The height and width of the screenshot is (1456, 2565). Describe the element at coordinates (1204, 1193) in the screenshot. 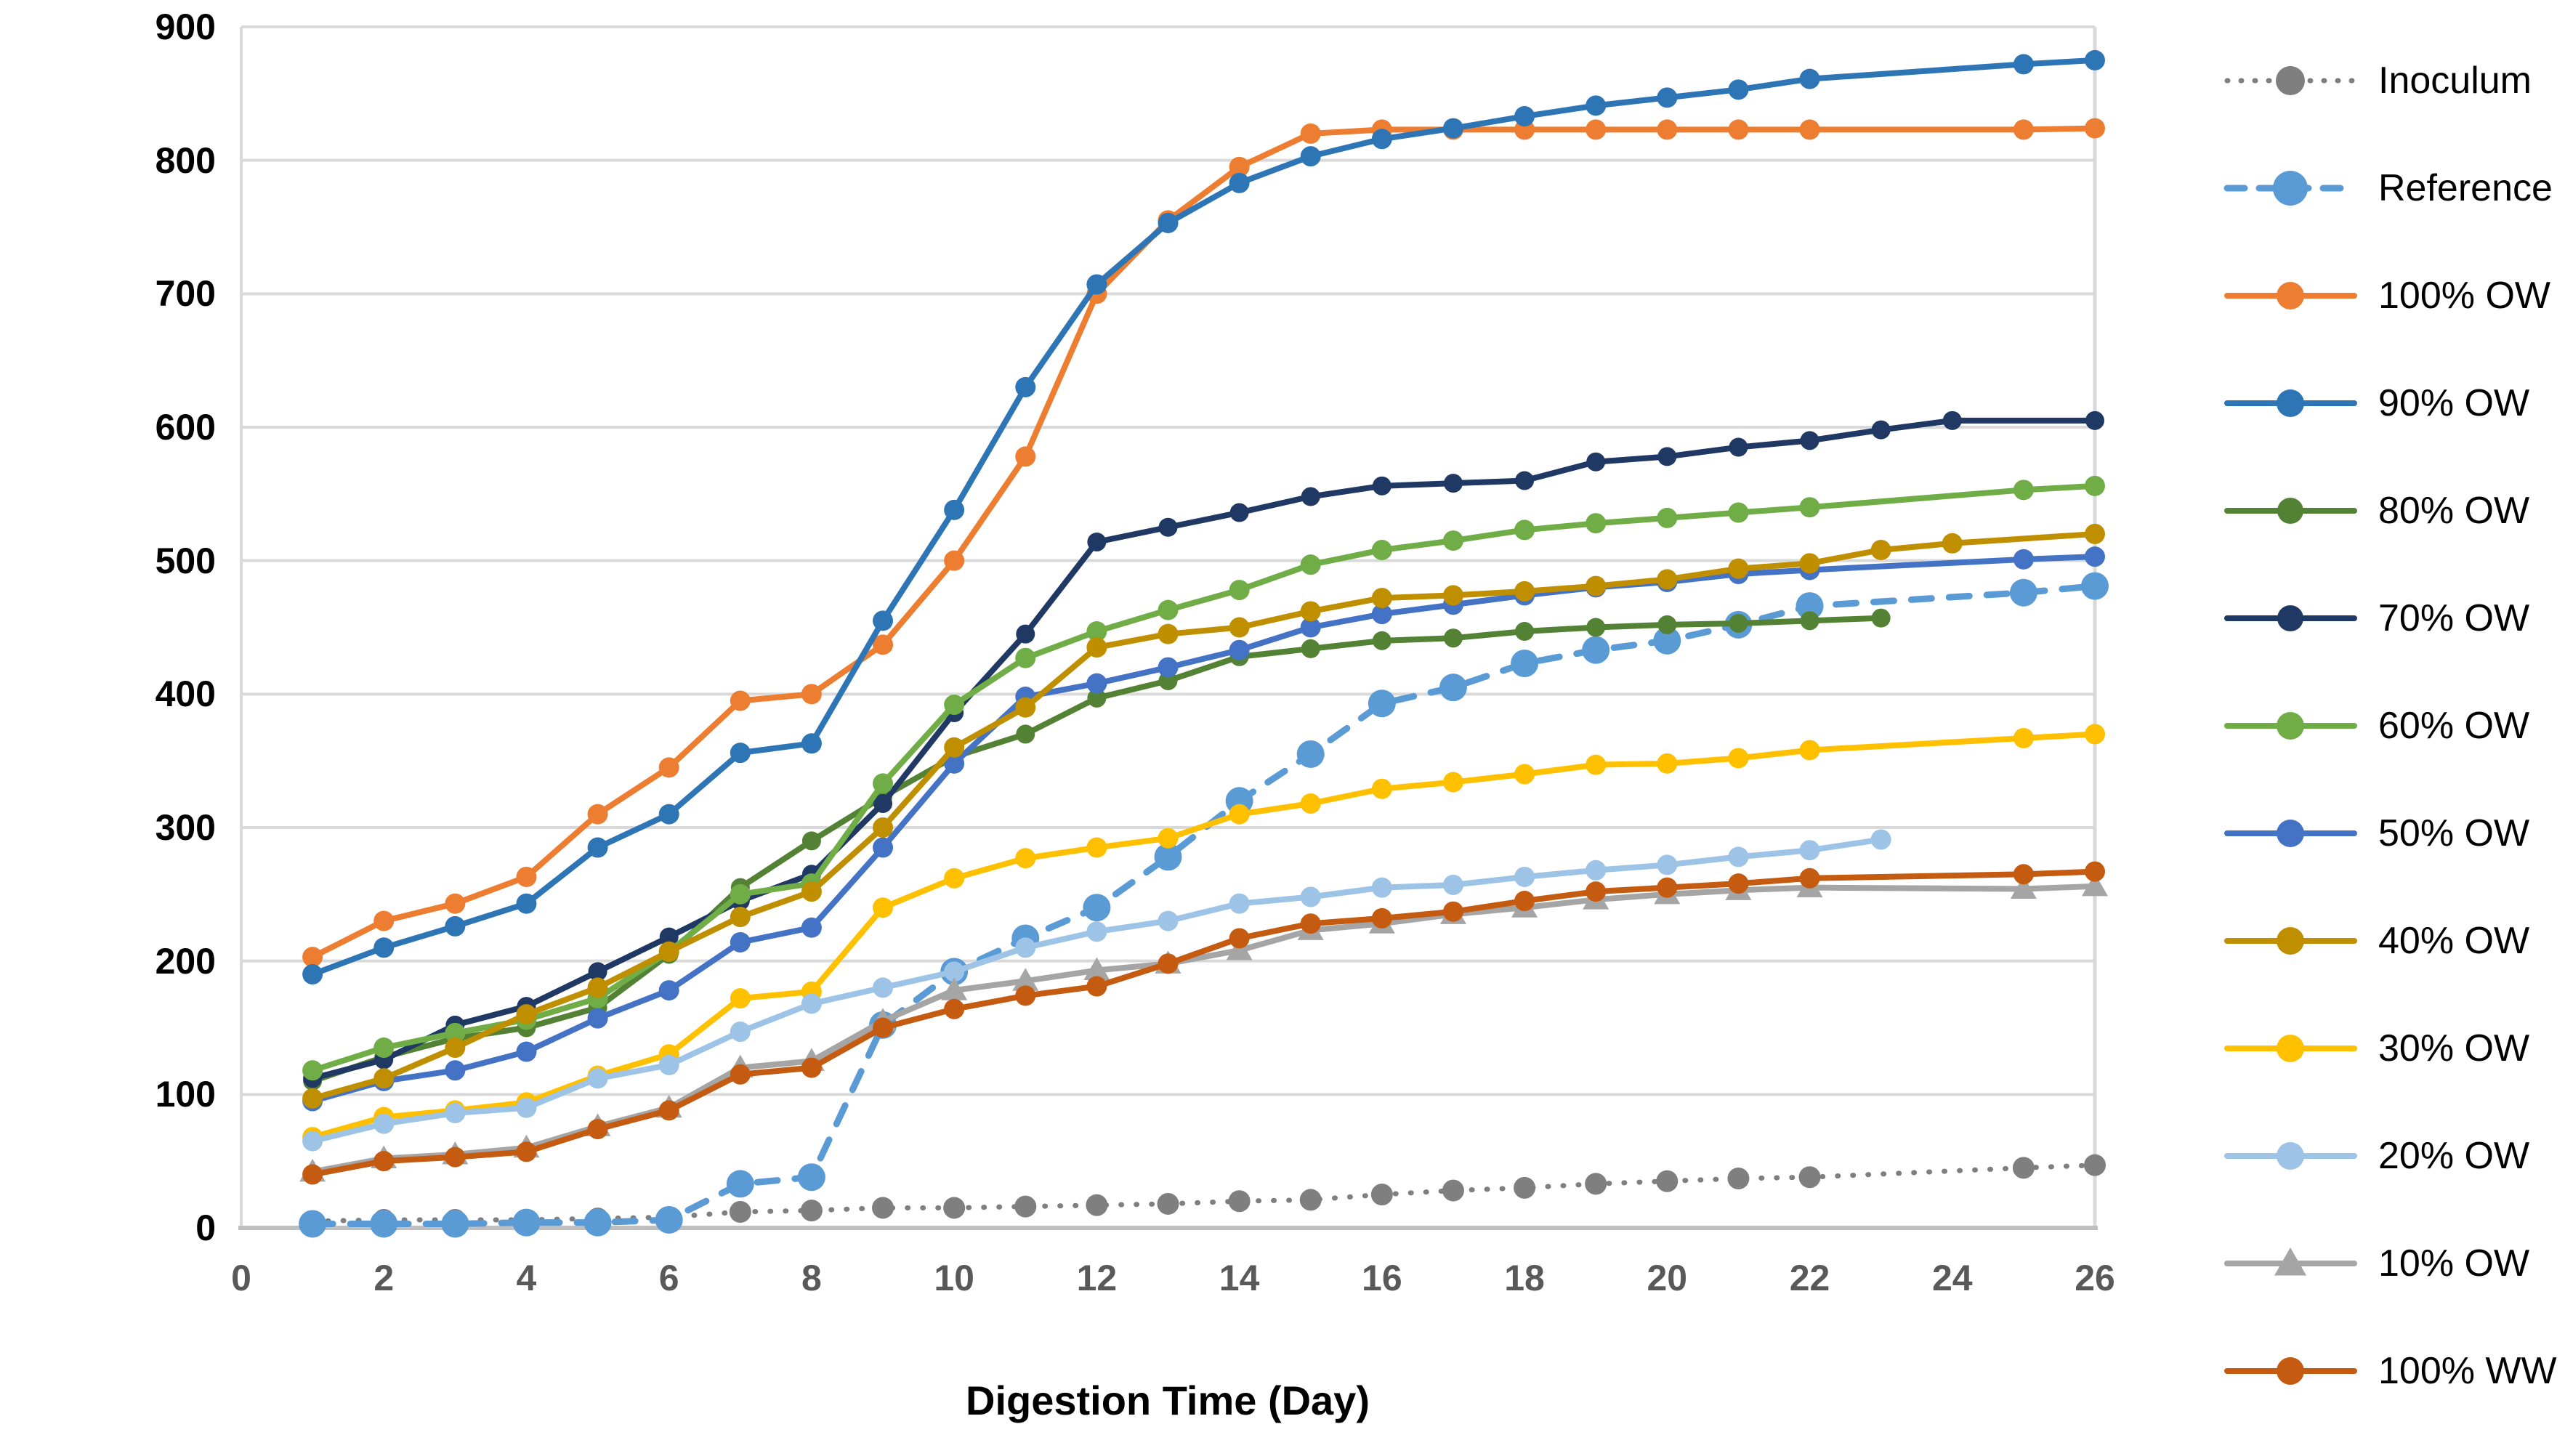

I see `series-line-inoculum` at that location.